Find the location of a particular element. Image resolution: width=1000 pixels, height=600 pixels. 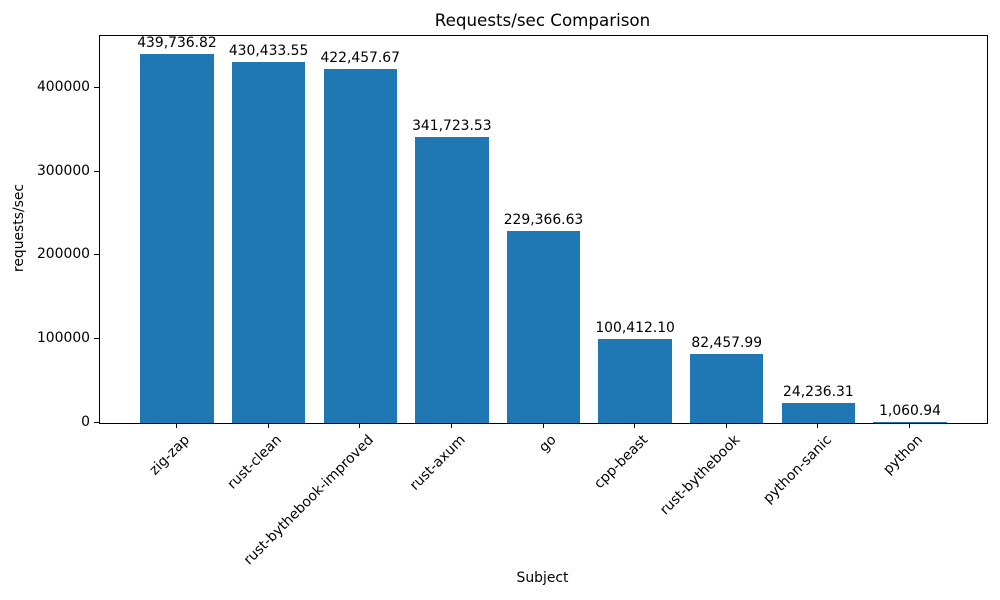

x-tick-label: cpp-beast is located at coordinates (621, 462).